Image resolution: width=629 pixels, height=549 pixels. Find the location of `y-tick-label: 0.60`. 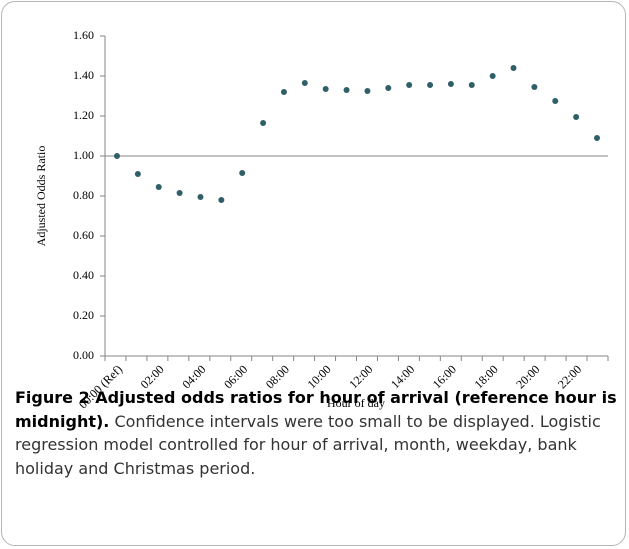

y-tick-label: 0.60 is located at coordinates (83, 235).